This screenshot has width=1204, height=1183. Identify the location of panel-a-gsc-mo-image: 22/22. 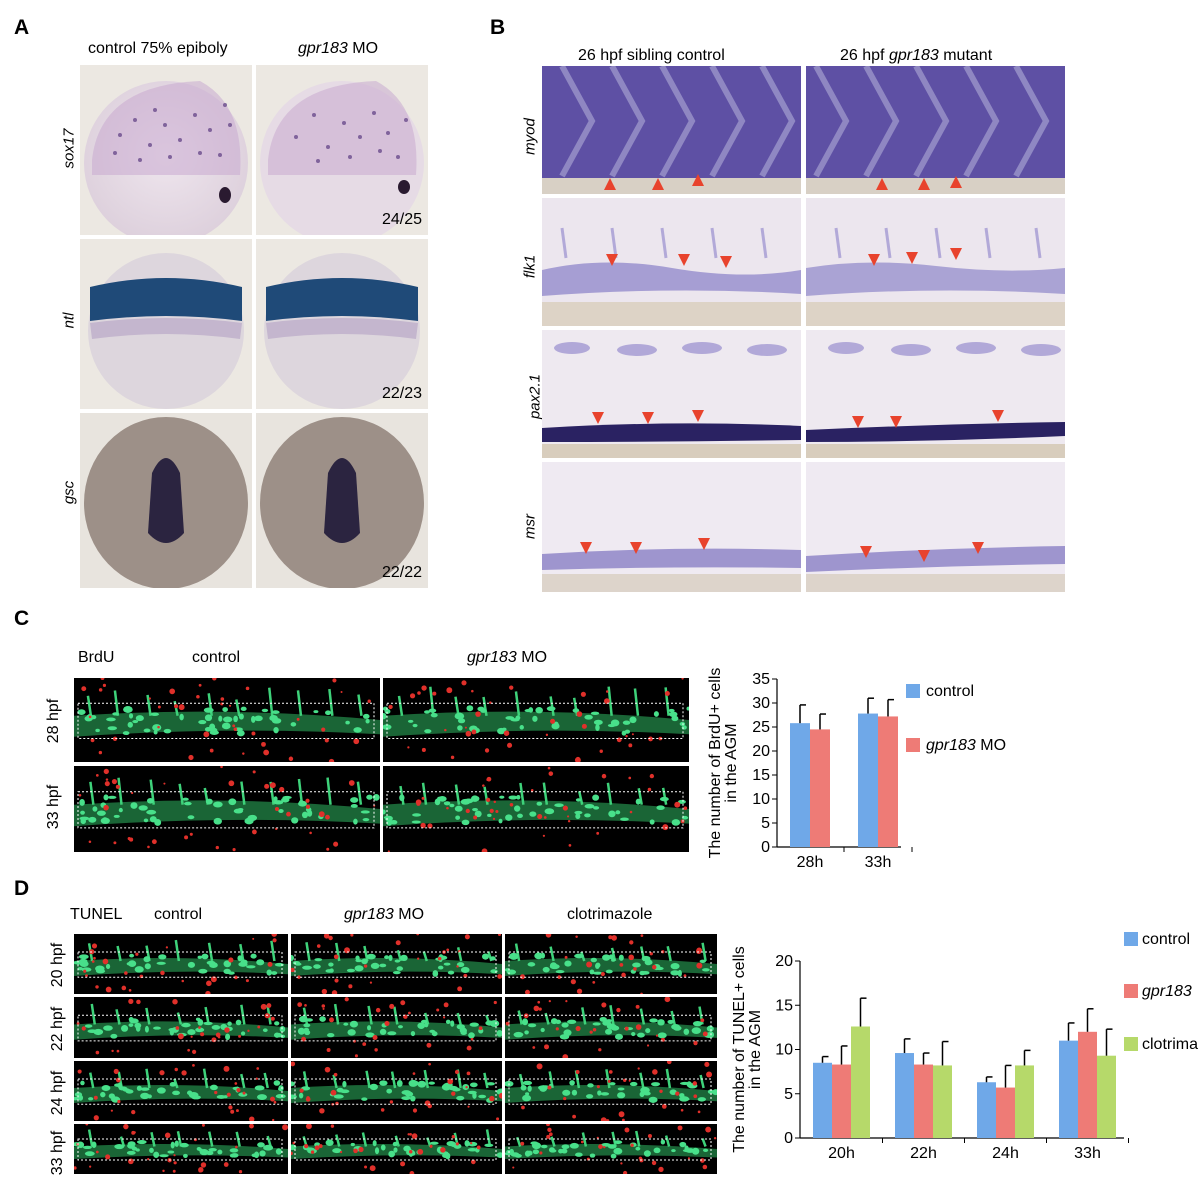
(342, 500).